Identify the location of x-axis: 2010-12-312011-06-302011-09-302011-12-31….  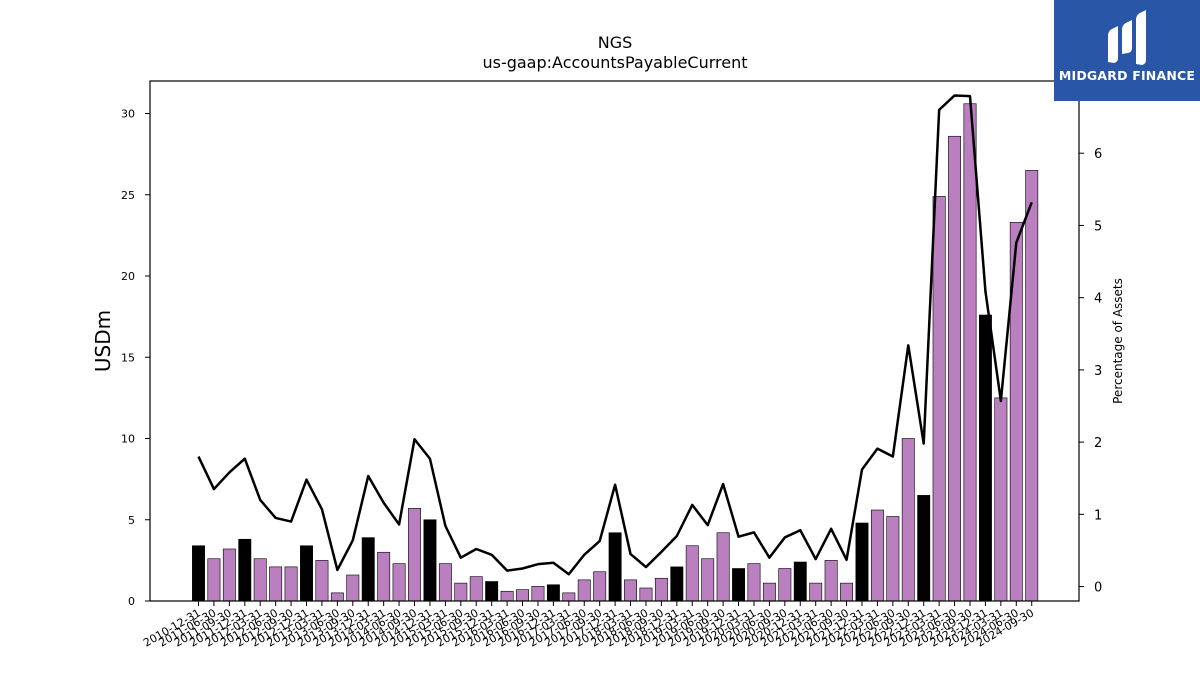
(588, 625).